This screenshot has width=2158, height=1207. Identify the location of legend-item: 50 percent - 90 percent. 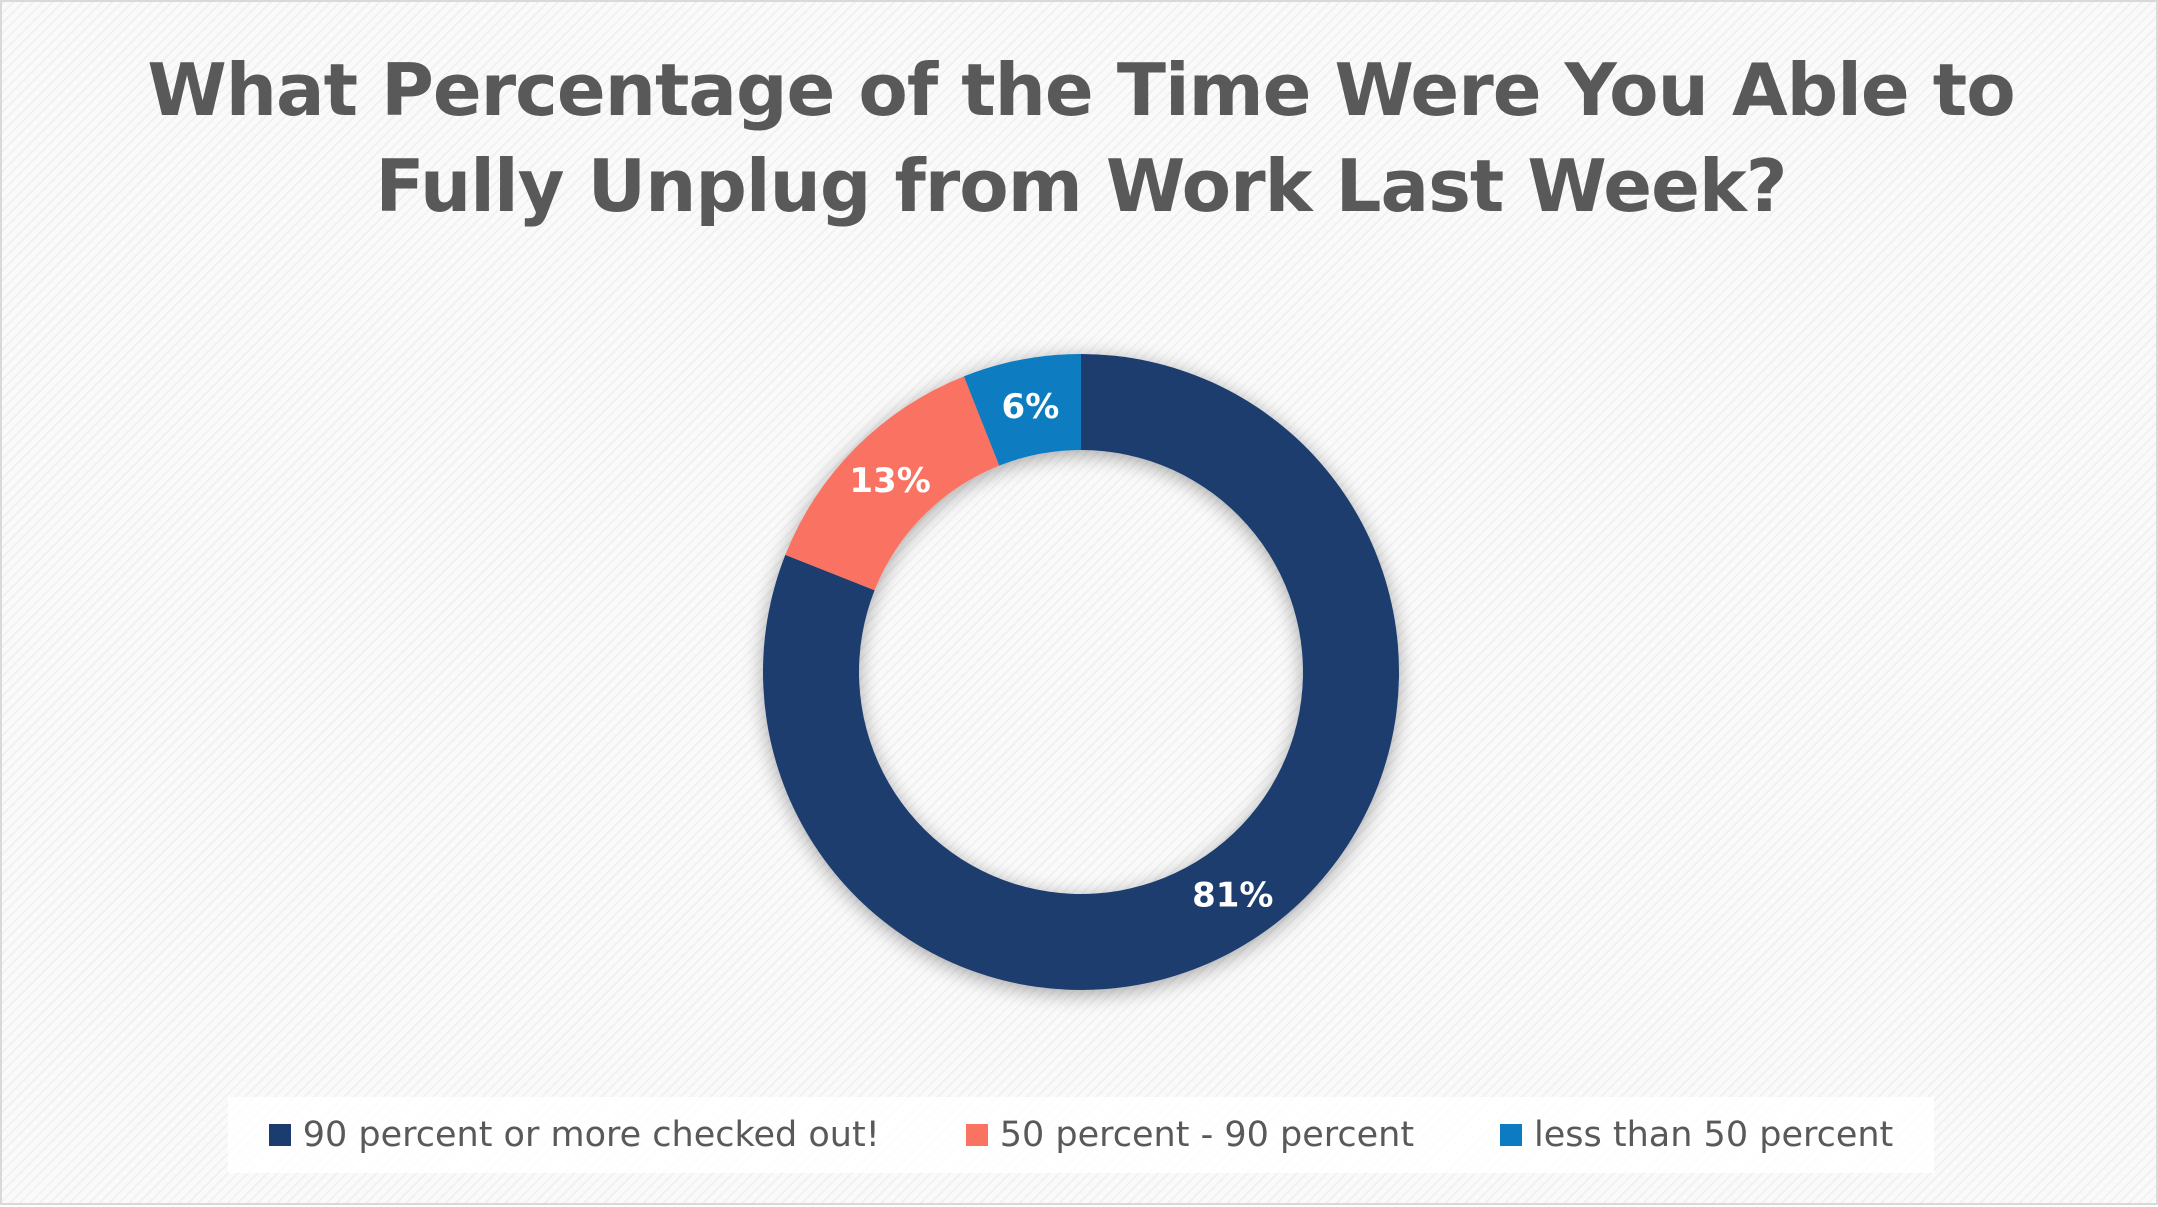
(1190, 1135).